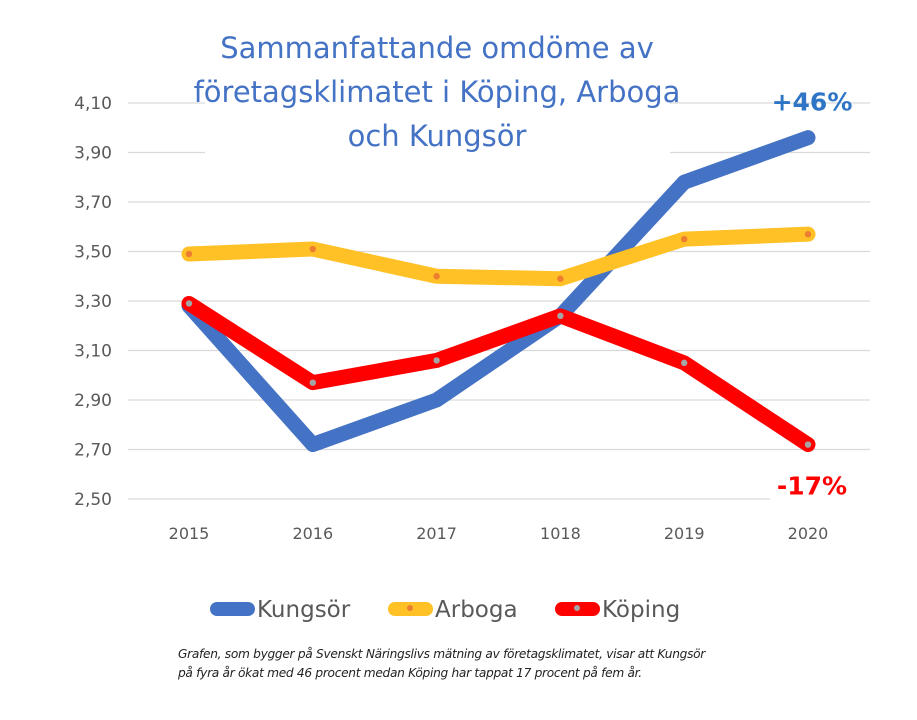 This screenshot has height=720, width=917. What do you see at coordinates (476, 610) in the screenshot?
I see `legend-label: Arboga` at bounding box center [476, 610].